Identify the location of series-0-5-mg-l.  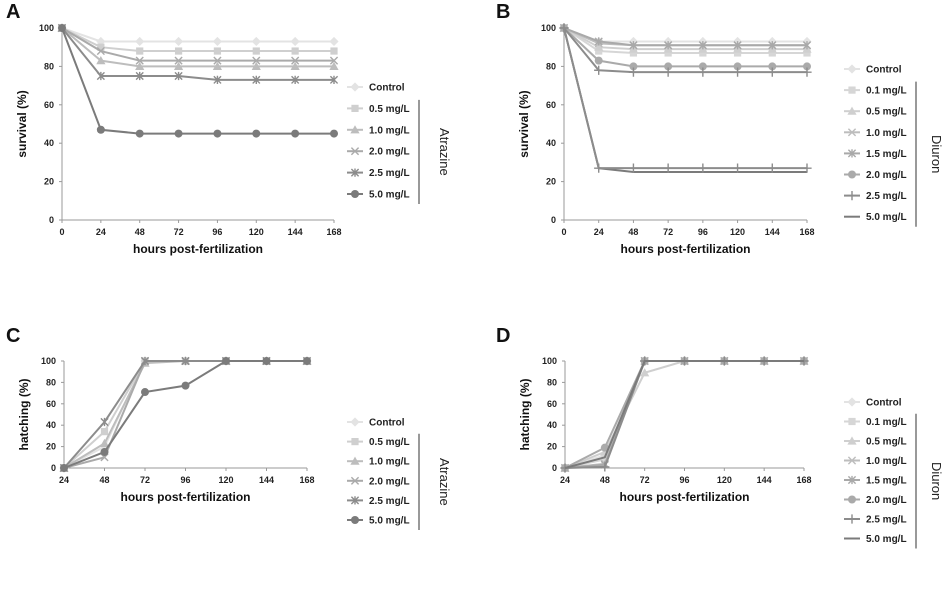
(684, 414).